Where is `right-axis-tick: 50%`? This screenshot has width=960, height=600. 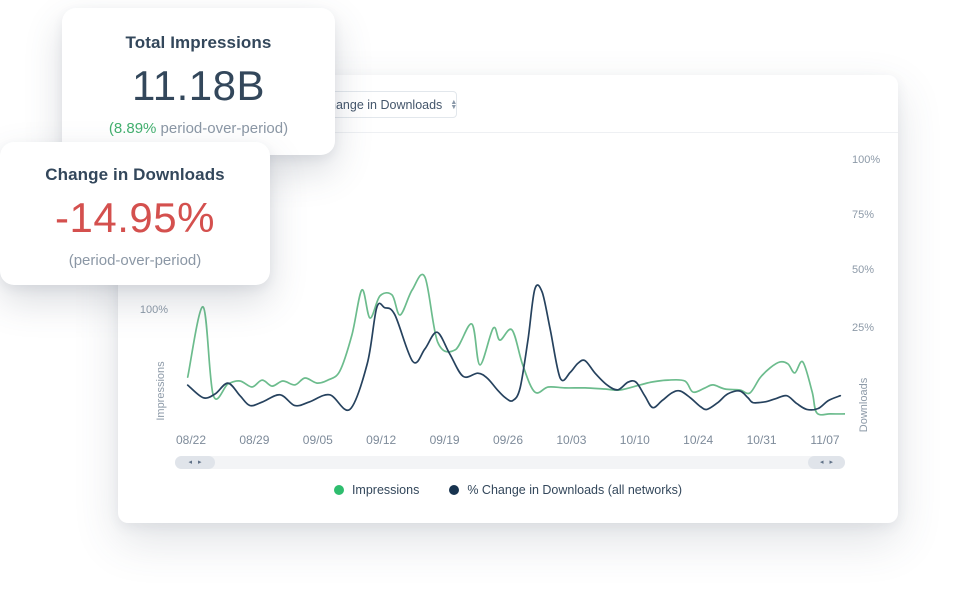
right-axis-tick: 50% is located at coordinates (863, 270).